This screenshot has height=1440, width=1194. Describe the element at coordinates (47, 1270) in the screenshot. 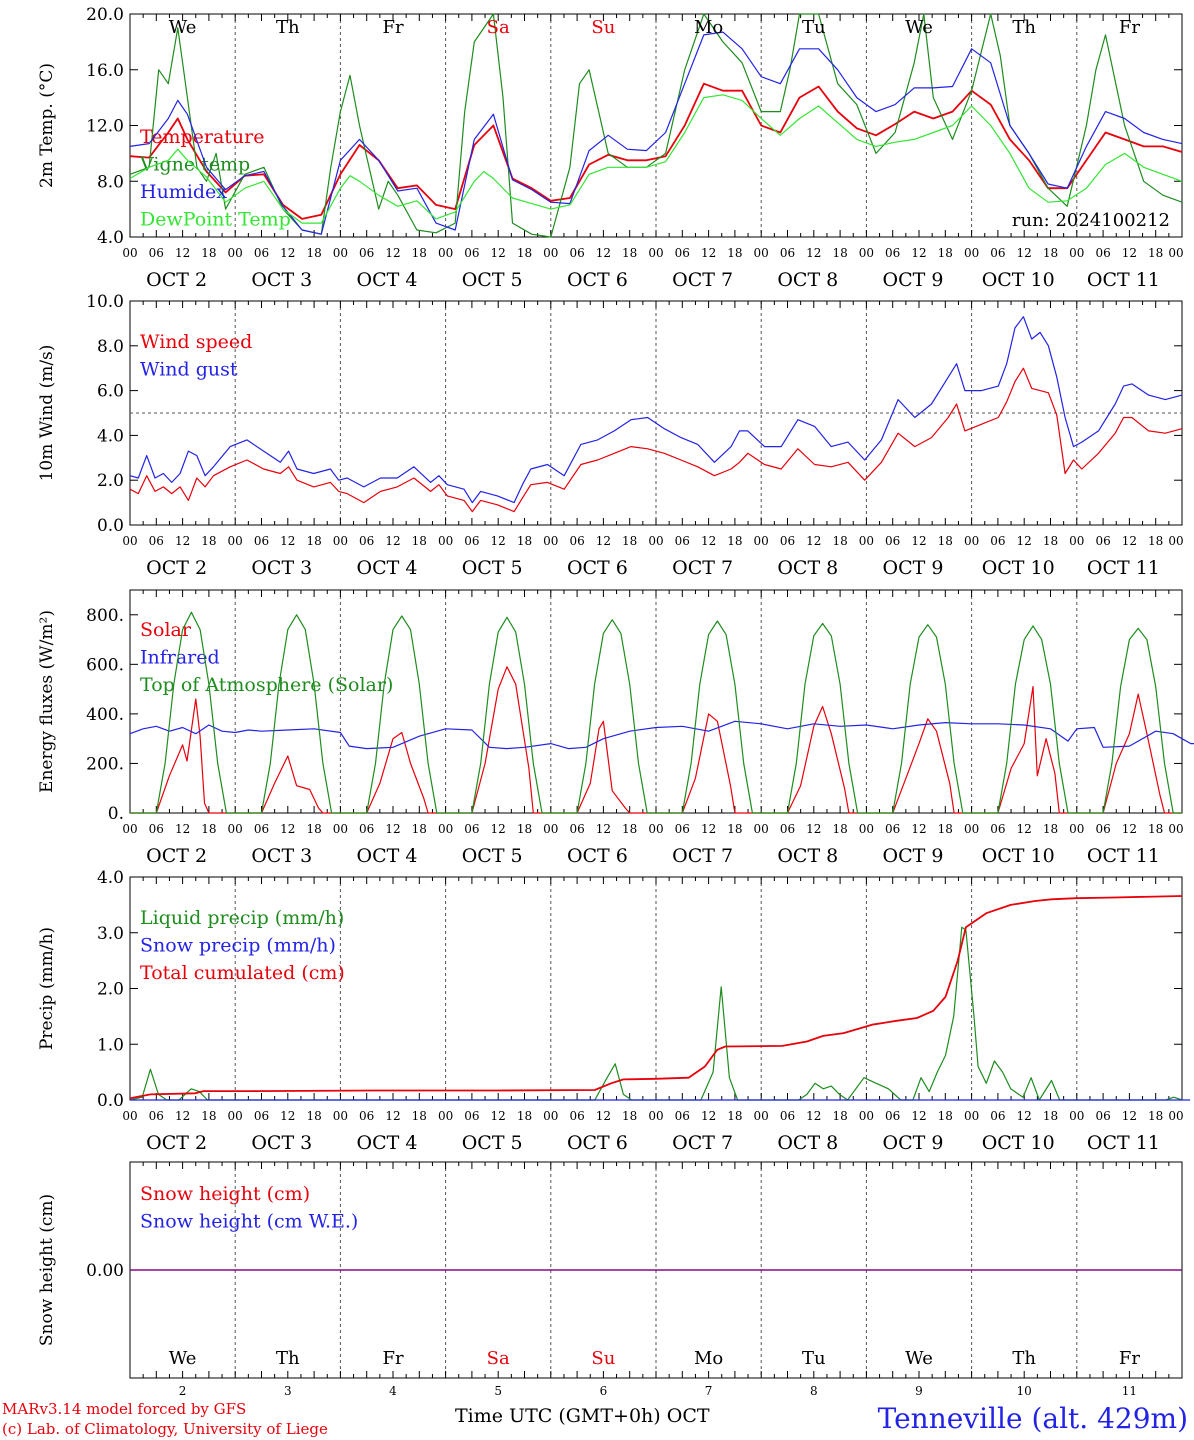

I see `y-axis-label: Snow height (cm)` at that location.